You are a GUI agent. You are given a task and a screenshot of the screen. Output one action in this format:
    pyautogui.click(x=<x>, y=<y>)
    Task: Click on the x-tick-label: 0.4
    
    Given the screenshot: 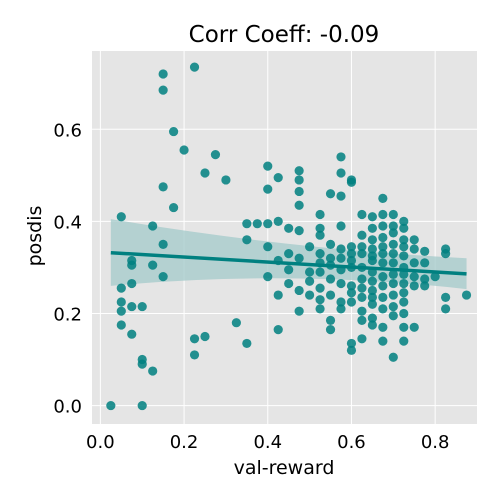 What is the action you would take?
    pyautogui.click(x=267, y=442)
    